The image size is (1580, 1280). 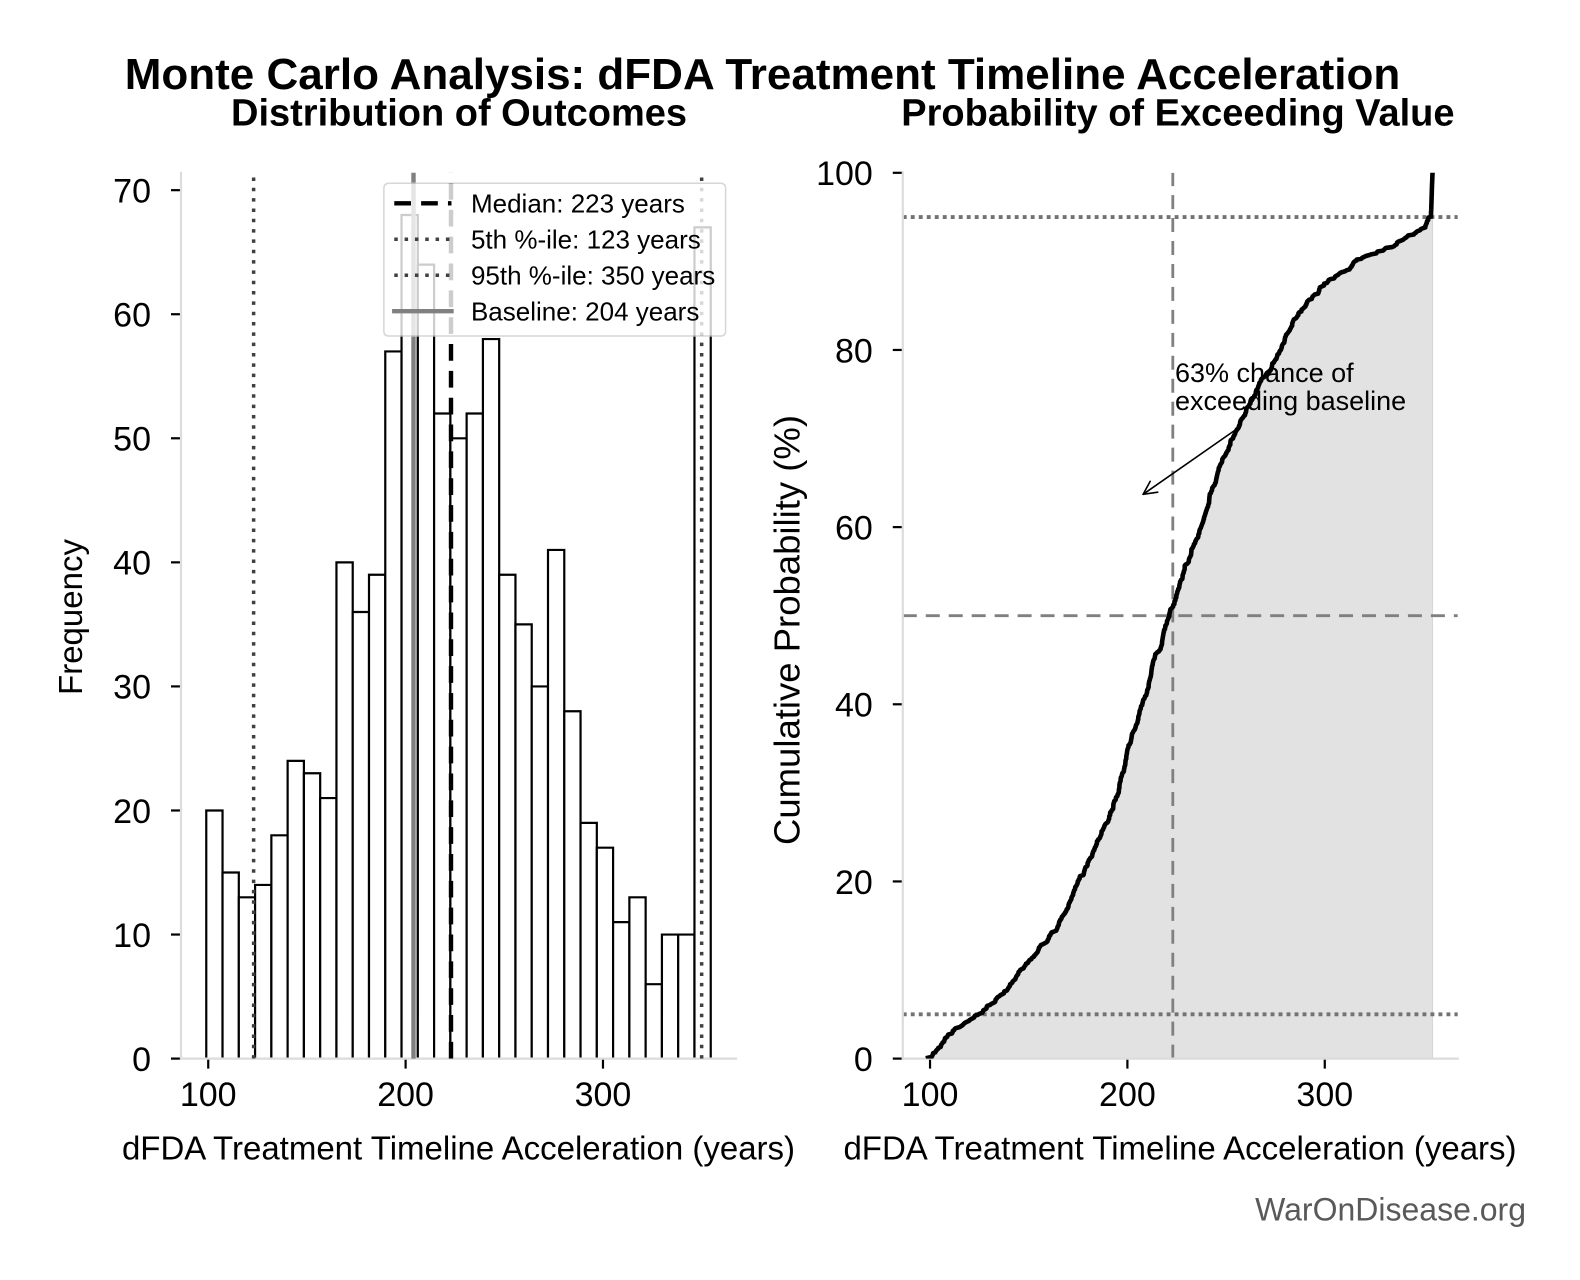 I want to click on svg-text: WarOnDisease.org, so click(x=1390, y=1209).